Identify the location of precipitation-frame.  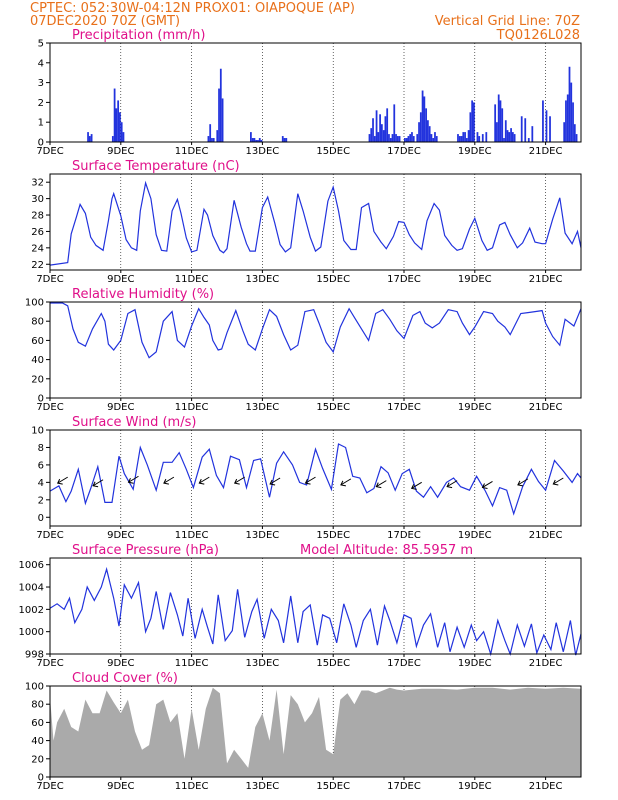
(315, 92).